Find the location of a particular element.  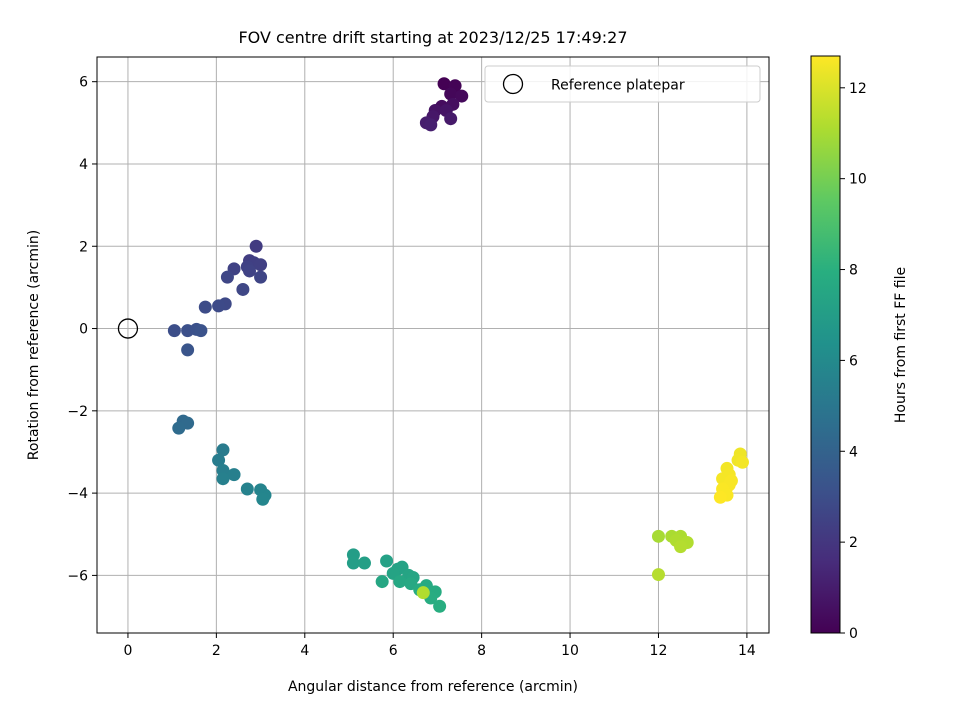

colorbar-tick-label: 0 is located at coordinates (853, 634).